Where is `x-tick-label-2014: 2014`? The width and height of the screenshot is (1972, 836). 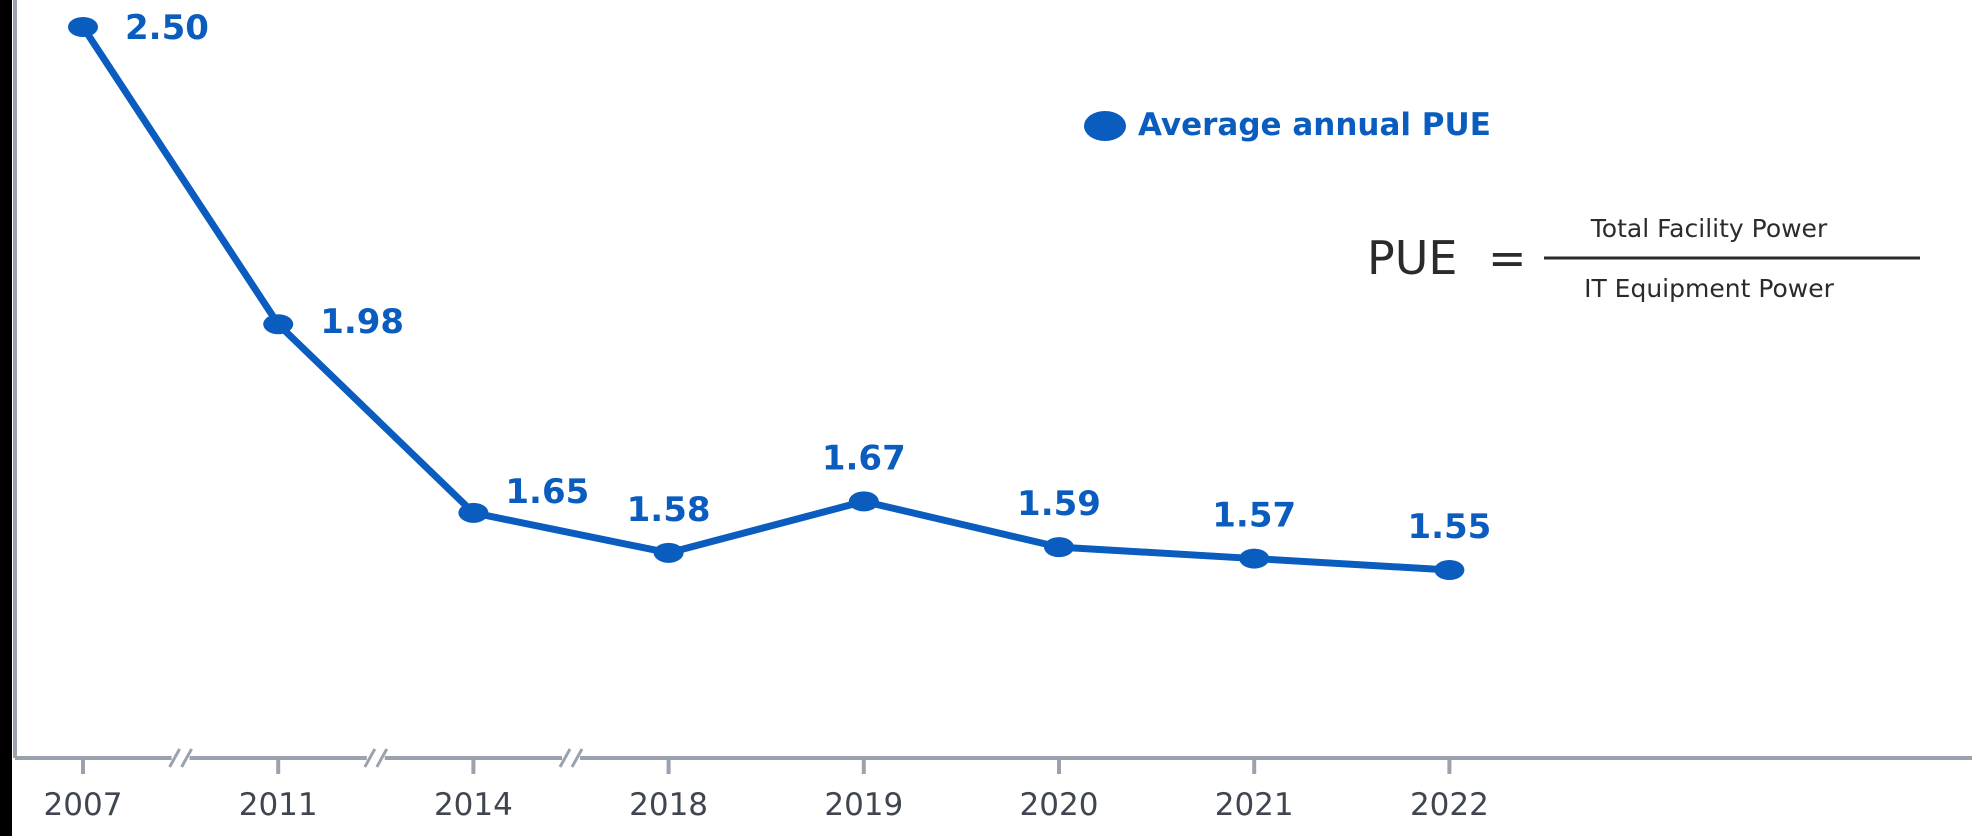
x-tick-label-2014: 2014 is located at coordinates (473, 805).